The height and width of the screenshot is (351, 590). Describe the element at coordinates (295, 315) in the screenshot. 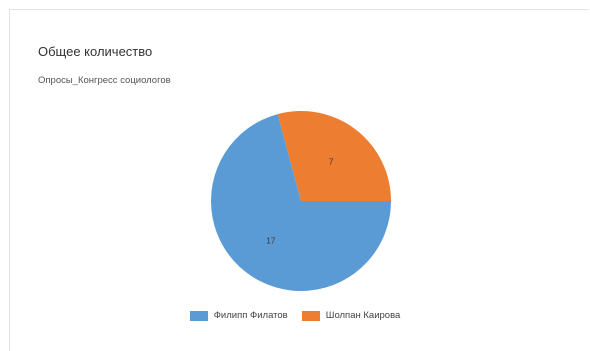

I see `chart-legend: Филипп Филатов Шолпан Каирова` at that location.